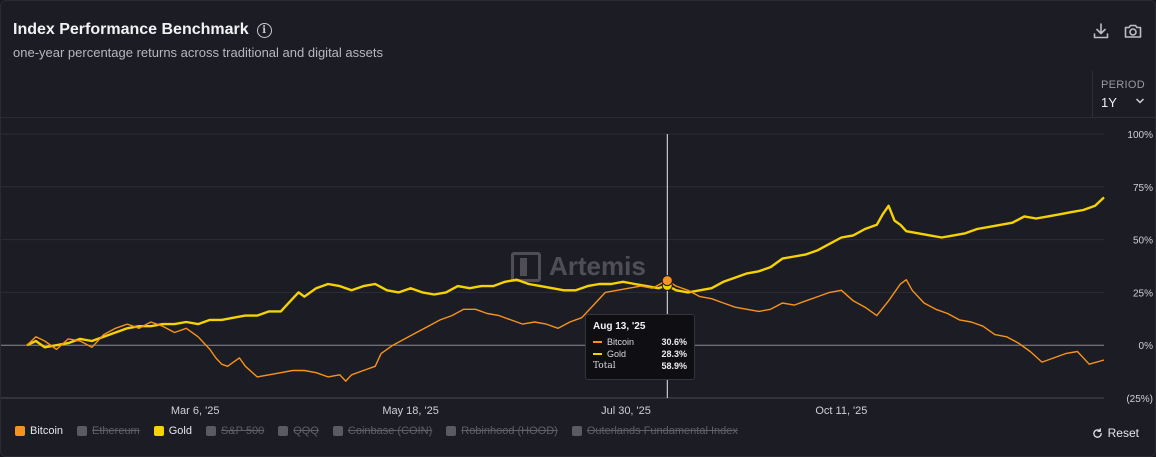 The width and height of the screenshot is (1156, 457). Describe the element at coordinates (195, 411) in the screenshot. I see `x-tick-label: Mar 6, '25` at that location.